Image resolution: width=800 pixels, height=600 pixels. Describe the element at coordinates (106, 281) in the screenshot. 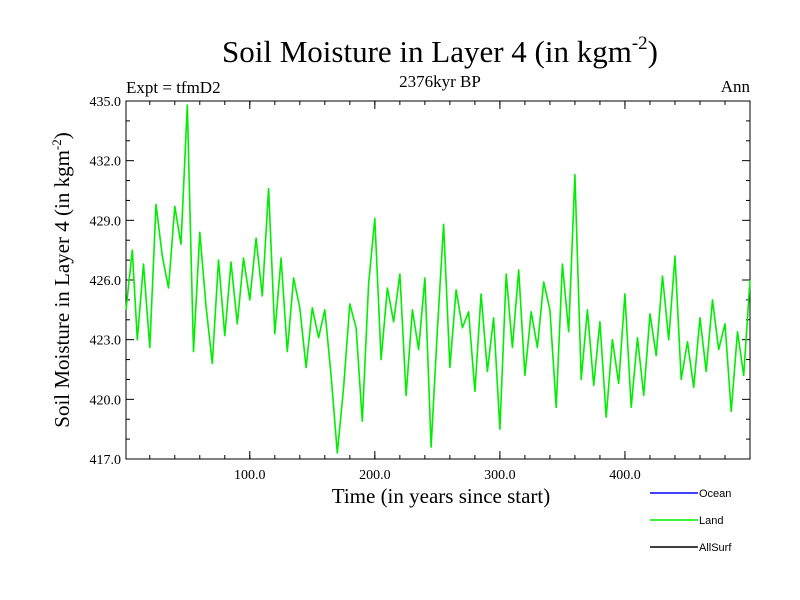

I see `y-tick-label: 426.0` at that location.